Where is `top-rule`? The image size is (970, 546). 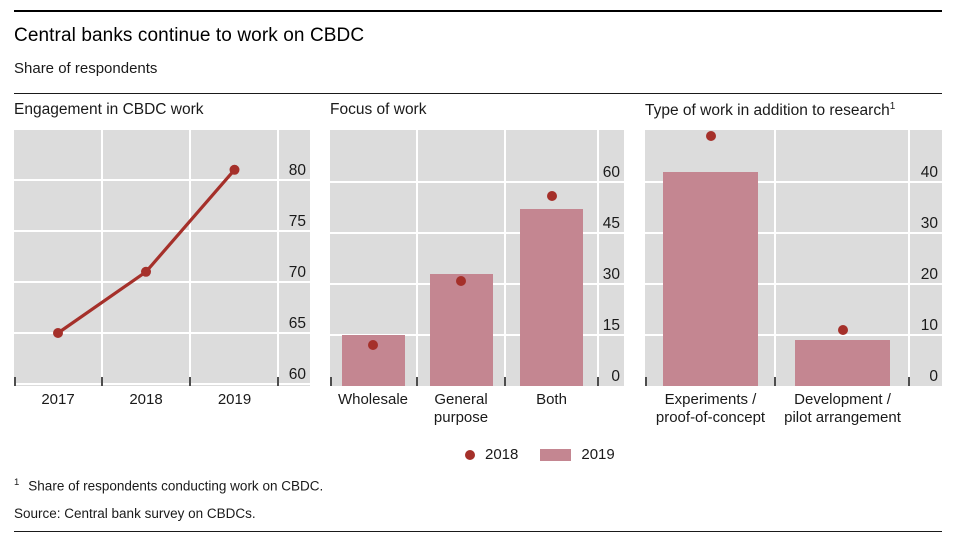 top-rule is located at coordinates (478, 11).